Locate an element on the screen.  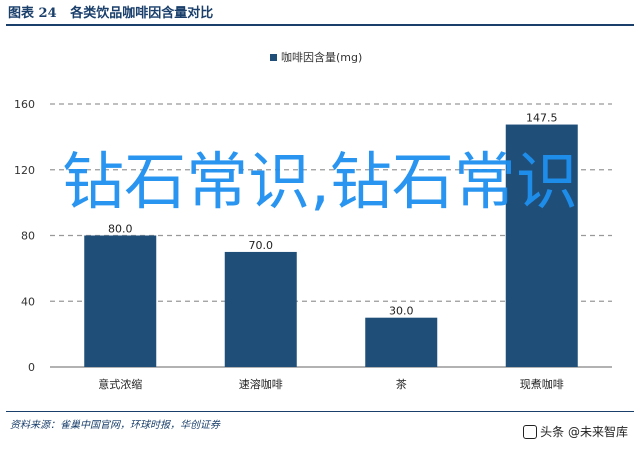
legend-swatch is located at coordinates (273, 57).